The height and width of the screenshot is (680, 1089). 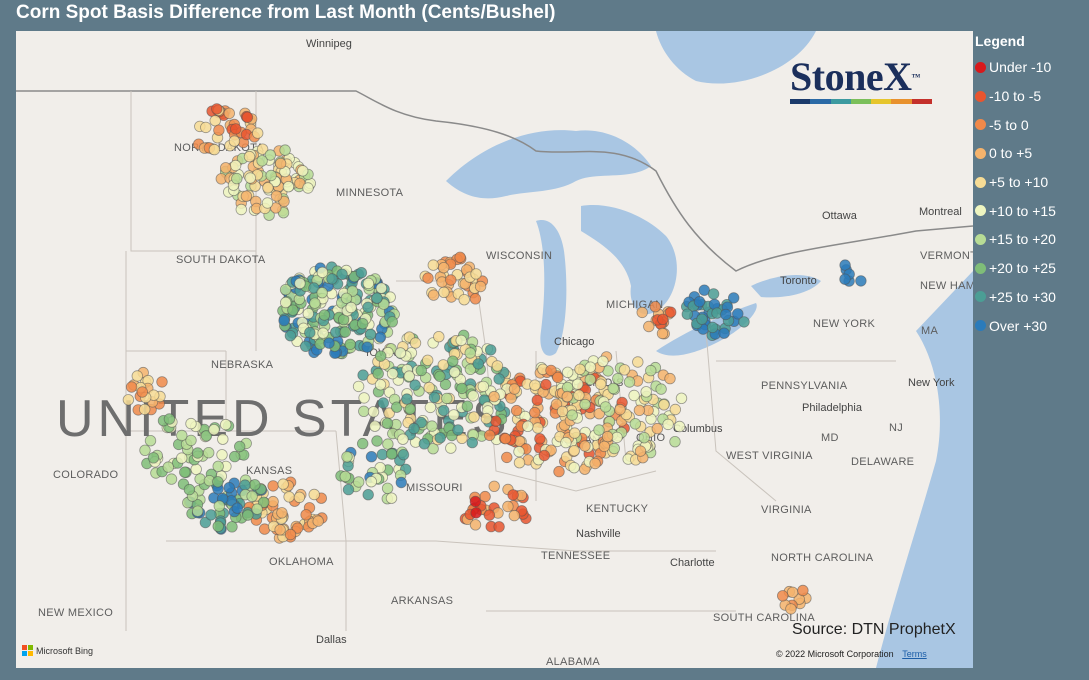 I want to click on legend-item: +15 to +20, so click(x=1031, y=239).